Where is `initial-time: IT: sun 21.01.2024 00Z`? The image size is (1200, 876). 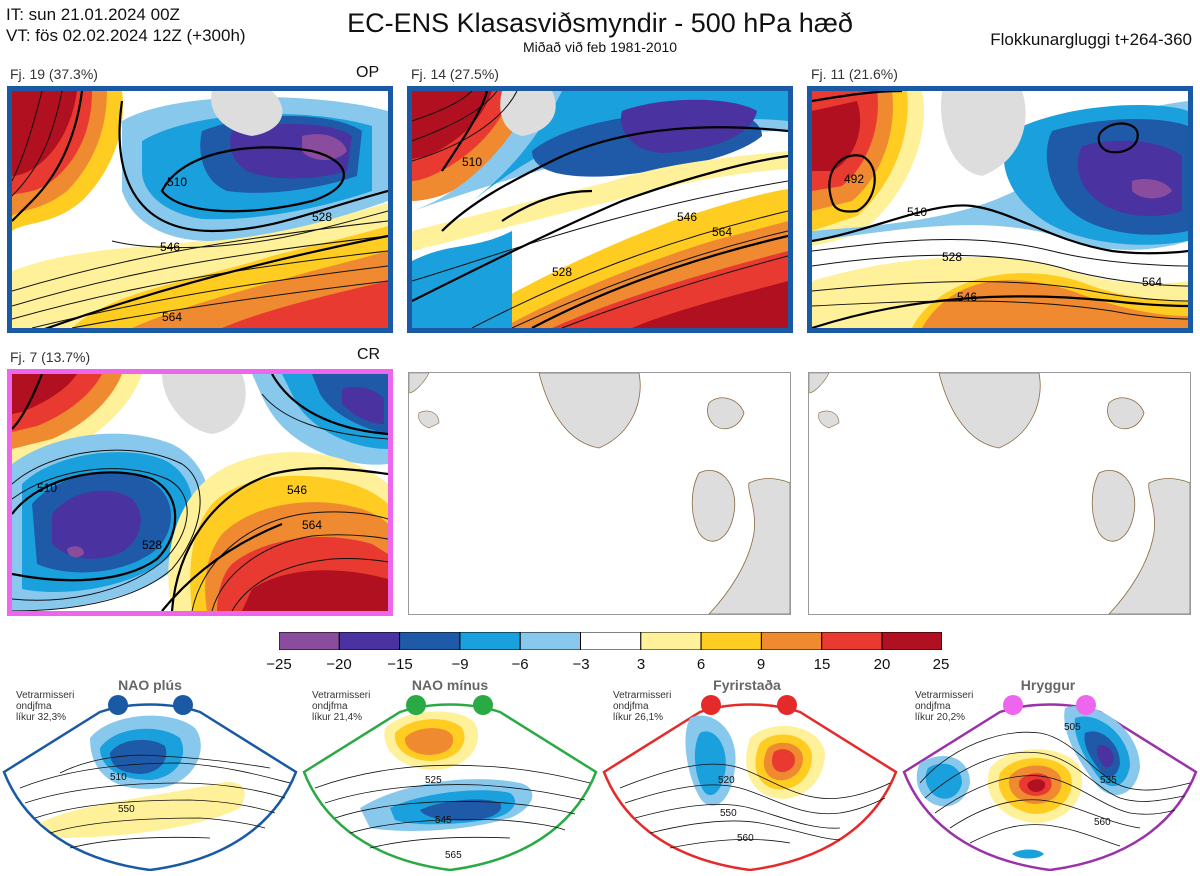 initial-time: IT: sun 21.01.2024 00Z is located at coordinates (93, 14).